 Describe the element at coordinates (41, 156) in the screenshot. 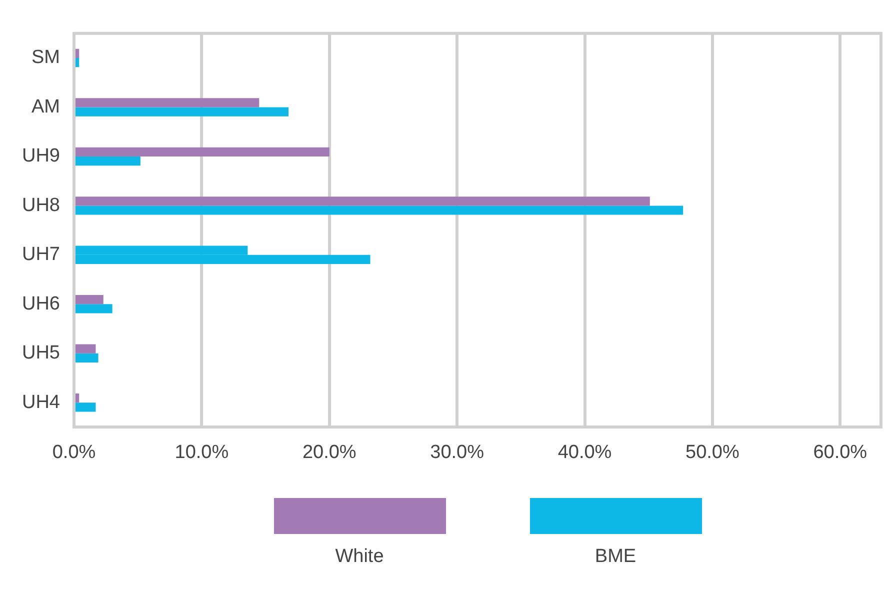

I see `y-tick-label: UH9` at that location.